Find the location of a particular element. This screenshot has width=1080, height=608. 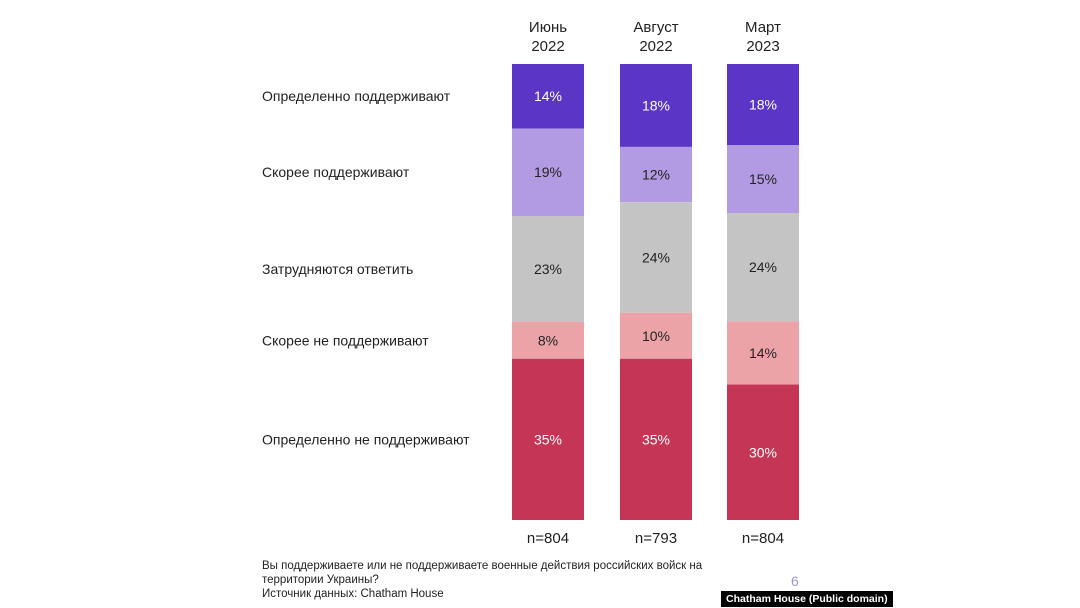

data-label: 8% is located at coordinates (548, 340).